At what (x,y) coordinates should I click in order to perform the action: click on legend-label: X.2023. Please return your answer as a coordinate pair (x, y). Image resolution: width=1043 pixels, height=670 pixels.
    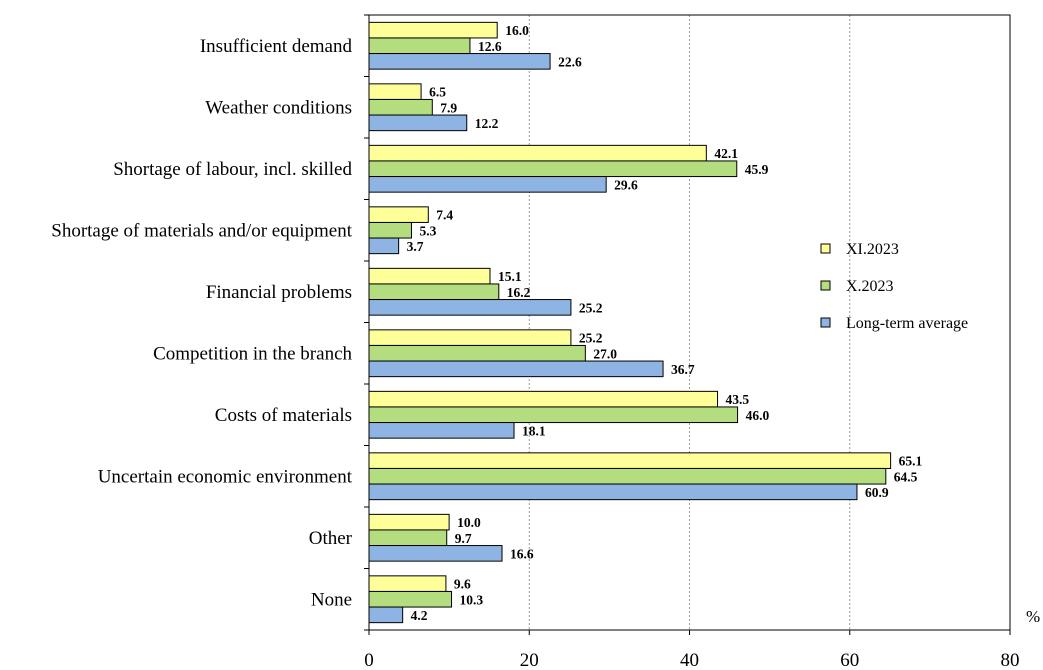
    Looking at the image, I should click on (870, 286).